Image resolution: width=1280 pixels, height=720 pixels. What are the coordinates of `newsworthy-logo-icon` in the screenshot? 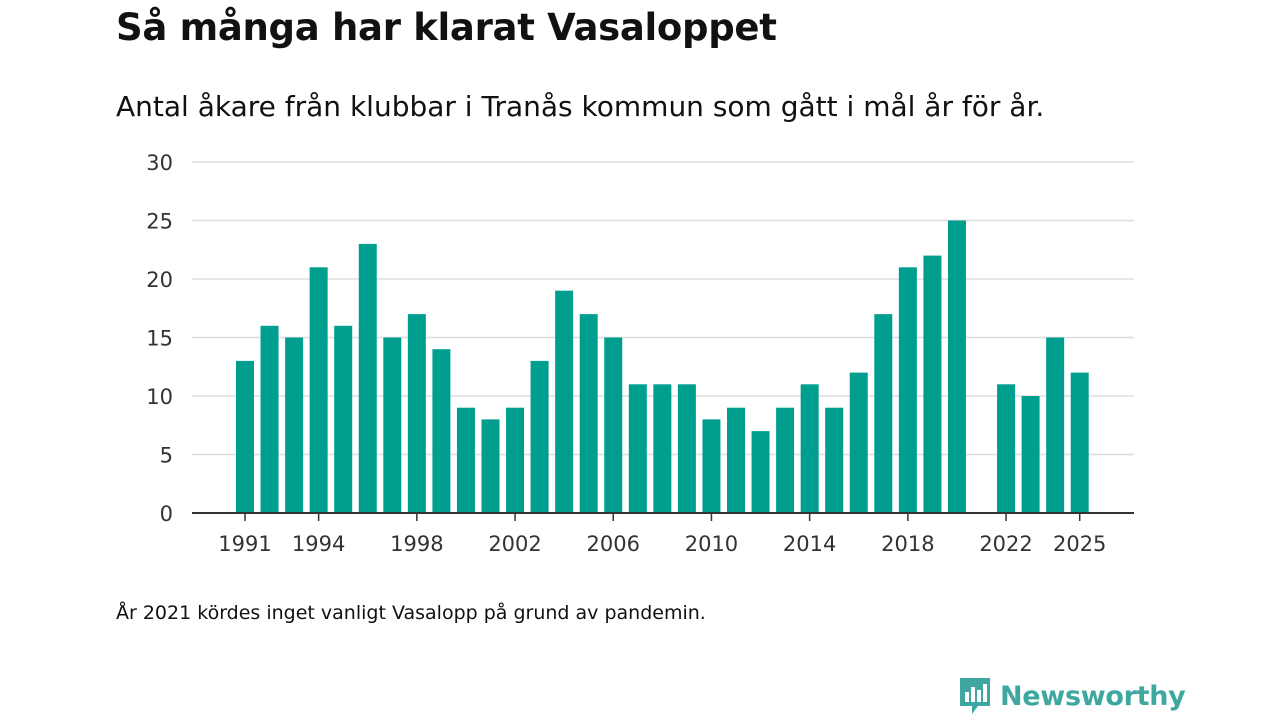 It's located at (975, 696).